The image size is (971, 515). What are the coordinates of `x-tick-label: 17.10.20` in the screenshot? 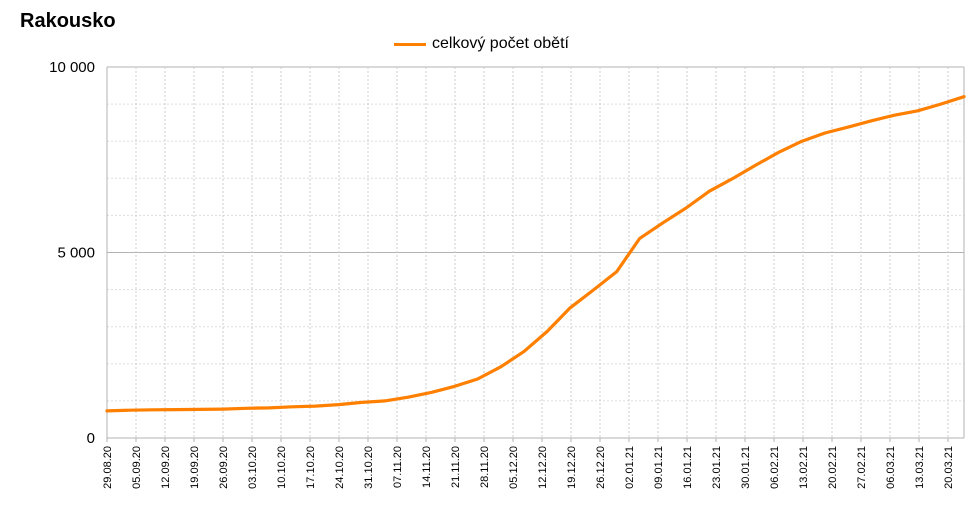 It's located at (311, 467).